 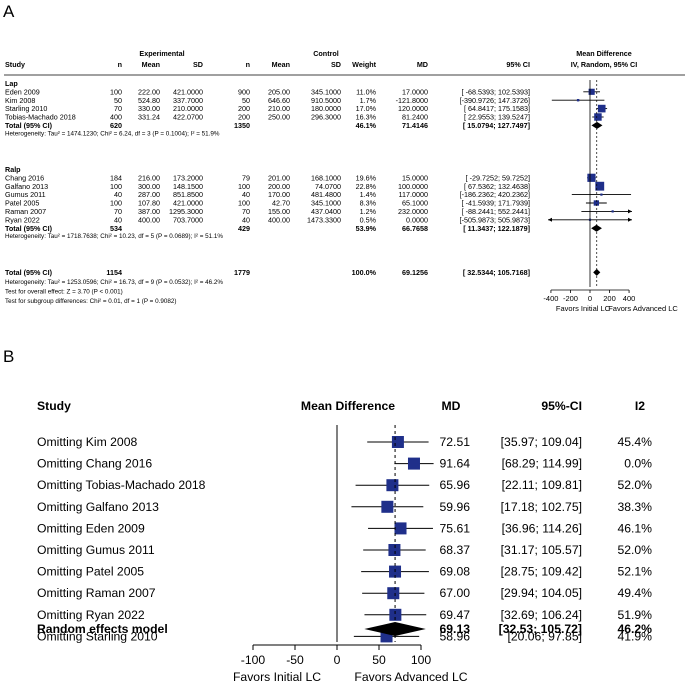 I want to click on study-weight: 16.3%, so click(x=366, y=117).